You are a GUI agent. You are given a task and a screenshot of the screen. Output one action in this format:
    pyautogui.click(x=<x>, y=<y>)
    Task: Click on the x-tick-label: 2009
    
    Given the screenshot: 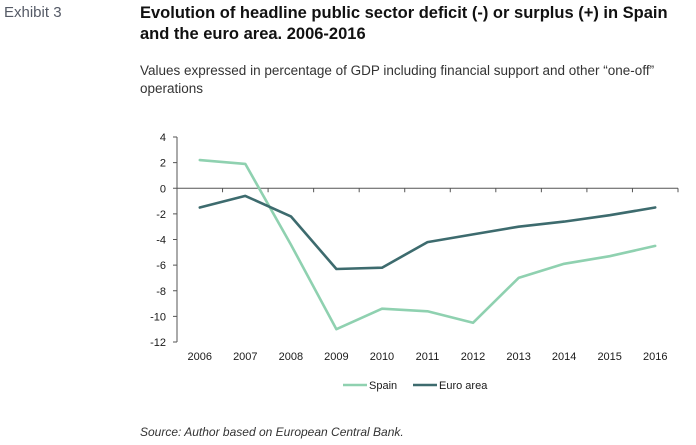 What is the action you would take?
    pyautogui.click(x=336, y=357)
    